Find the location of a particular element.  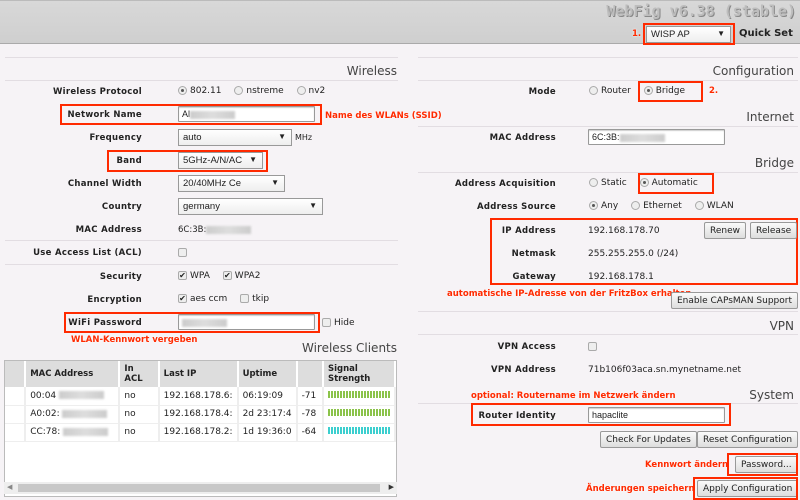

table-row: CC:78: no 192.168.178.2: 1d 19:36:0 -64 is located at coordinates (200, 432).